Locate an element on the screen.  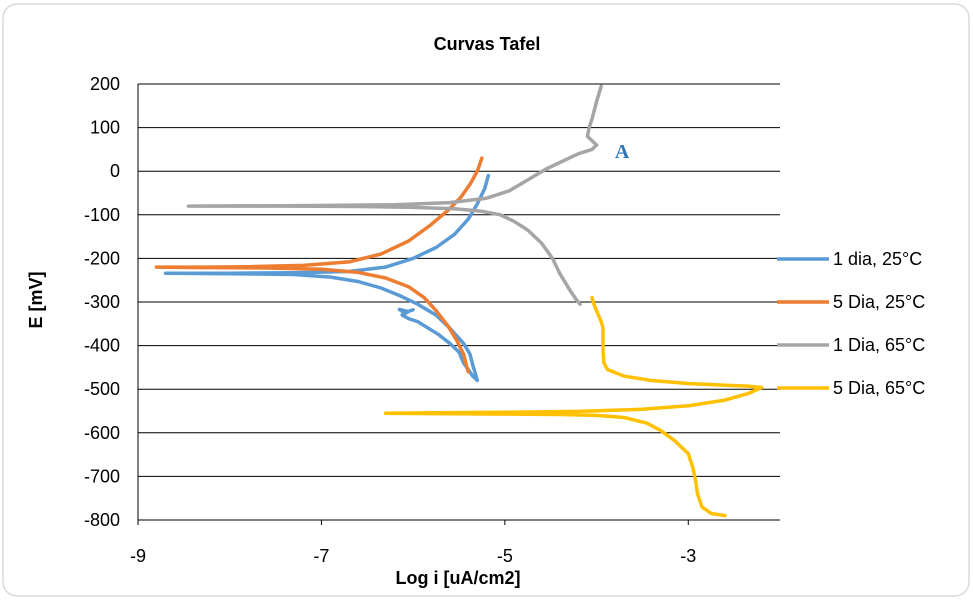
y-tick-label: -200 is located at coordinates (102, 258).